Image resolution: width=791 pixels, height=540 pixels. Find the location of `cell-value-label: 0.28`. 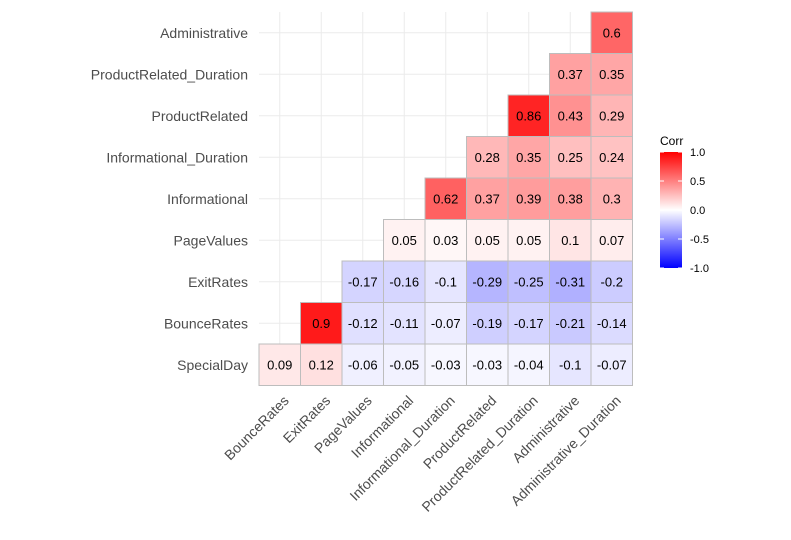

cell-value-label: 0.28 is located at coordinates (487, 157).